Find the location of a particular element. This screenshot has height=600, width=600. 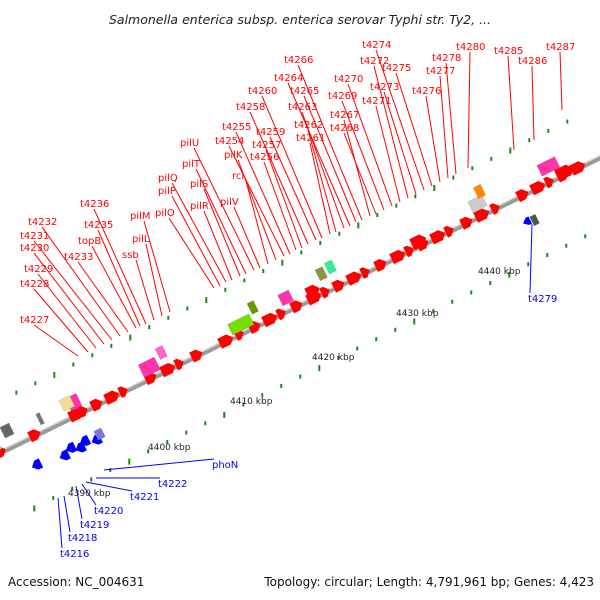

gene-label-t4272: t4272 is located at coordinates (374, 61).